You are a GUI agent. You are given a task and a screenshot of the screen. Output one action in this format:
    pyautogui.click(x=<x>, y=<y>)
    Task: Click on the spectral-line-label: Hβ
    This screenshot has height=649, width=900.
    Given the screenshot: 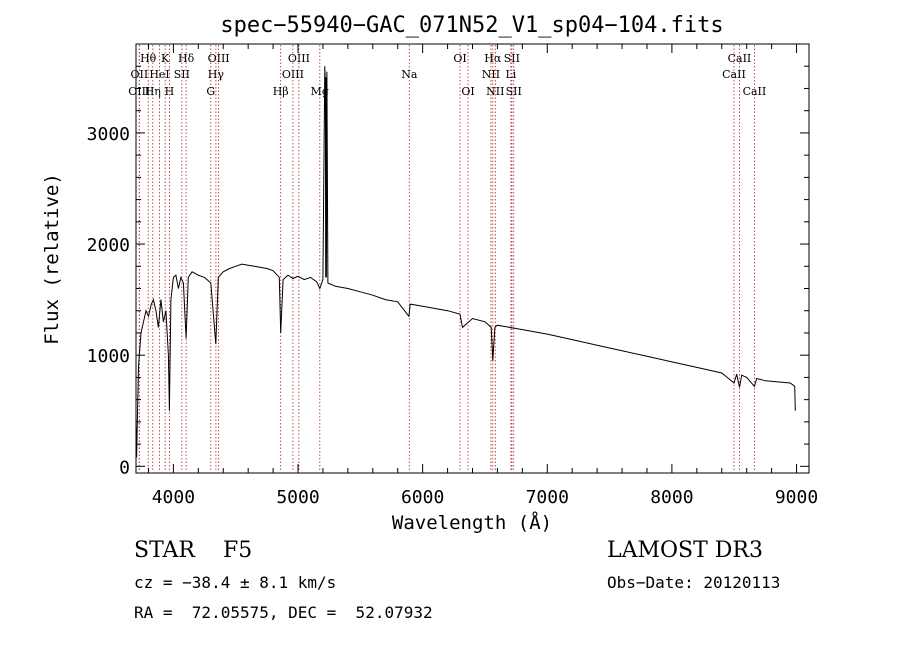 What is the action you would take?
    pyautogui.click(x=281, y=91)
    